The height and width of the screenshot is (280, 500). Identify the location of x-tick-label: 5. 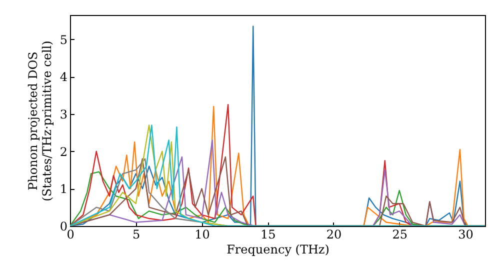
(136, 235).